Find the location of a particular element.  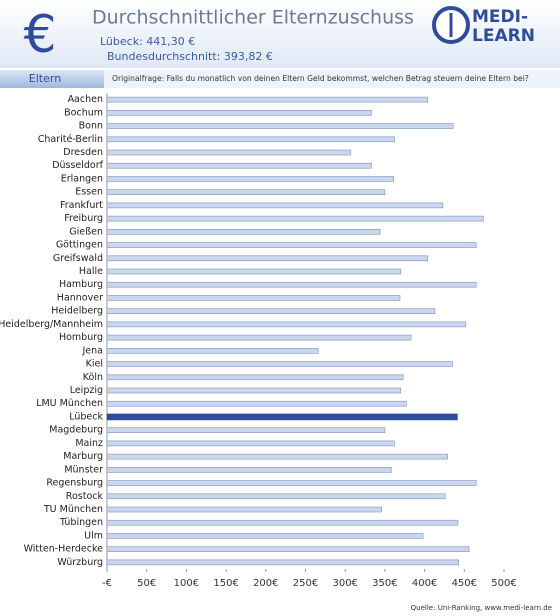

tab is located at coordinates (52, 79).